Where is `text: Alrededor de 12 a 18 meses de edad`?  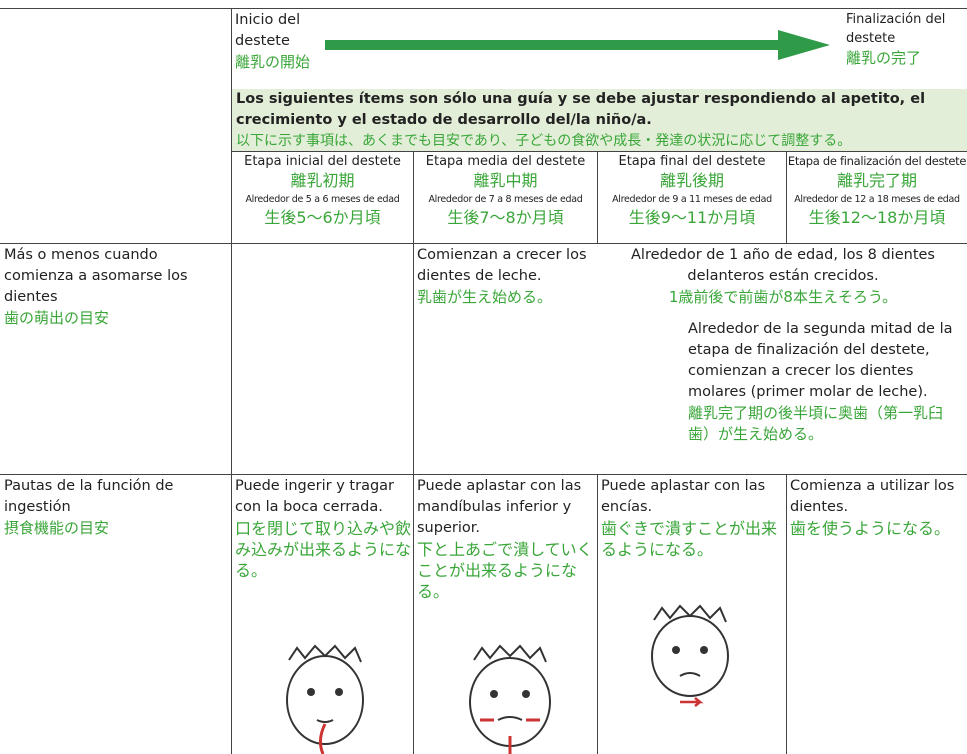
text: Alrededor de 12 a 18 meses de edad is located at coordinates (877, 199).